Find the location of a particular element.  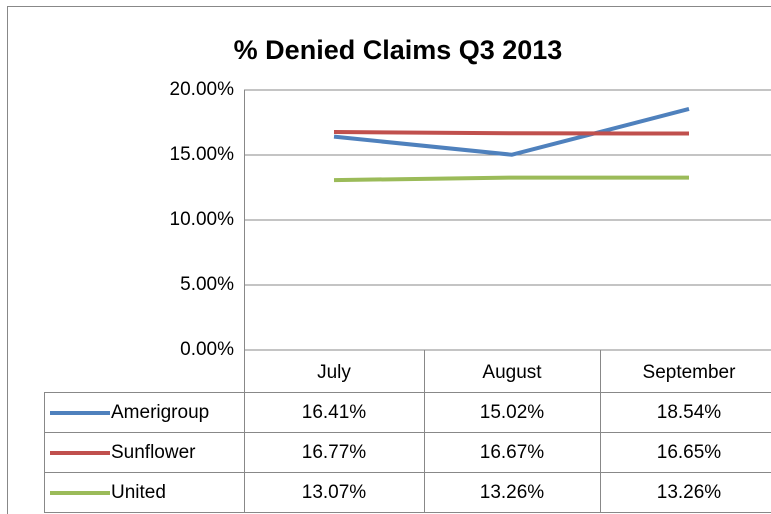

x-tick-label: September is located at coordinates (690, 372).